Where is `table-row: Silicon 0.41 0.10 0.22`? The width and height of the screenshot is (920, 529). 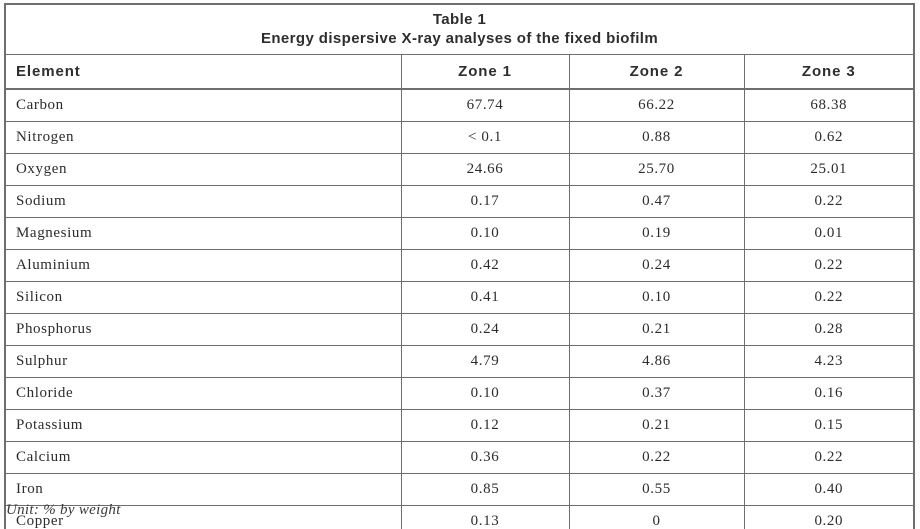
table-row: Silicon 0.41 0.10 0.22 is located at coordinates (459, 297).